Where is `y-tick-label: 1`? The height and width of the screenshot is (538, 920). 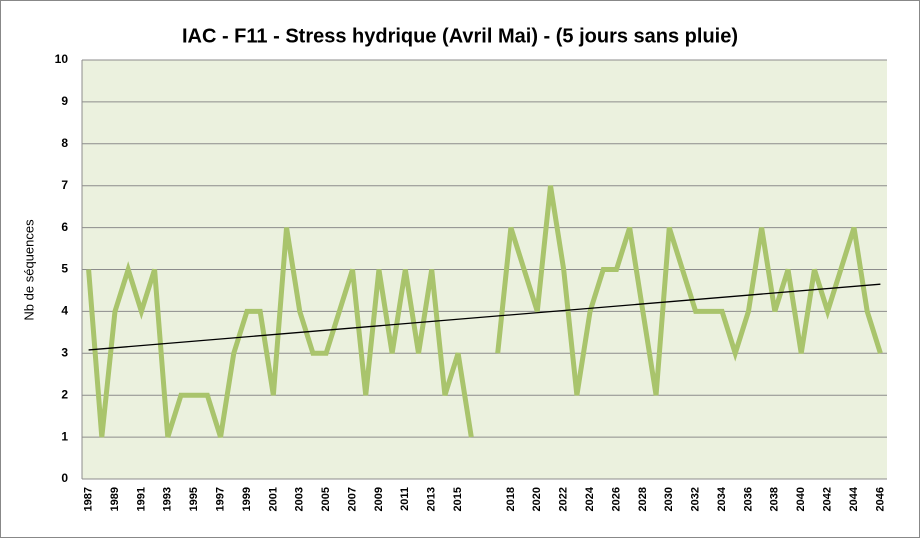
y-tick-label: 1 is located at coordinates (64, 436).